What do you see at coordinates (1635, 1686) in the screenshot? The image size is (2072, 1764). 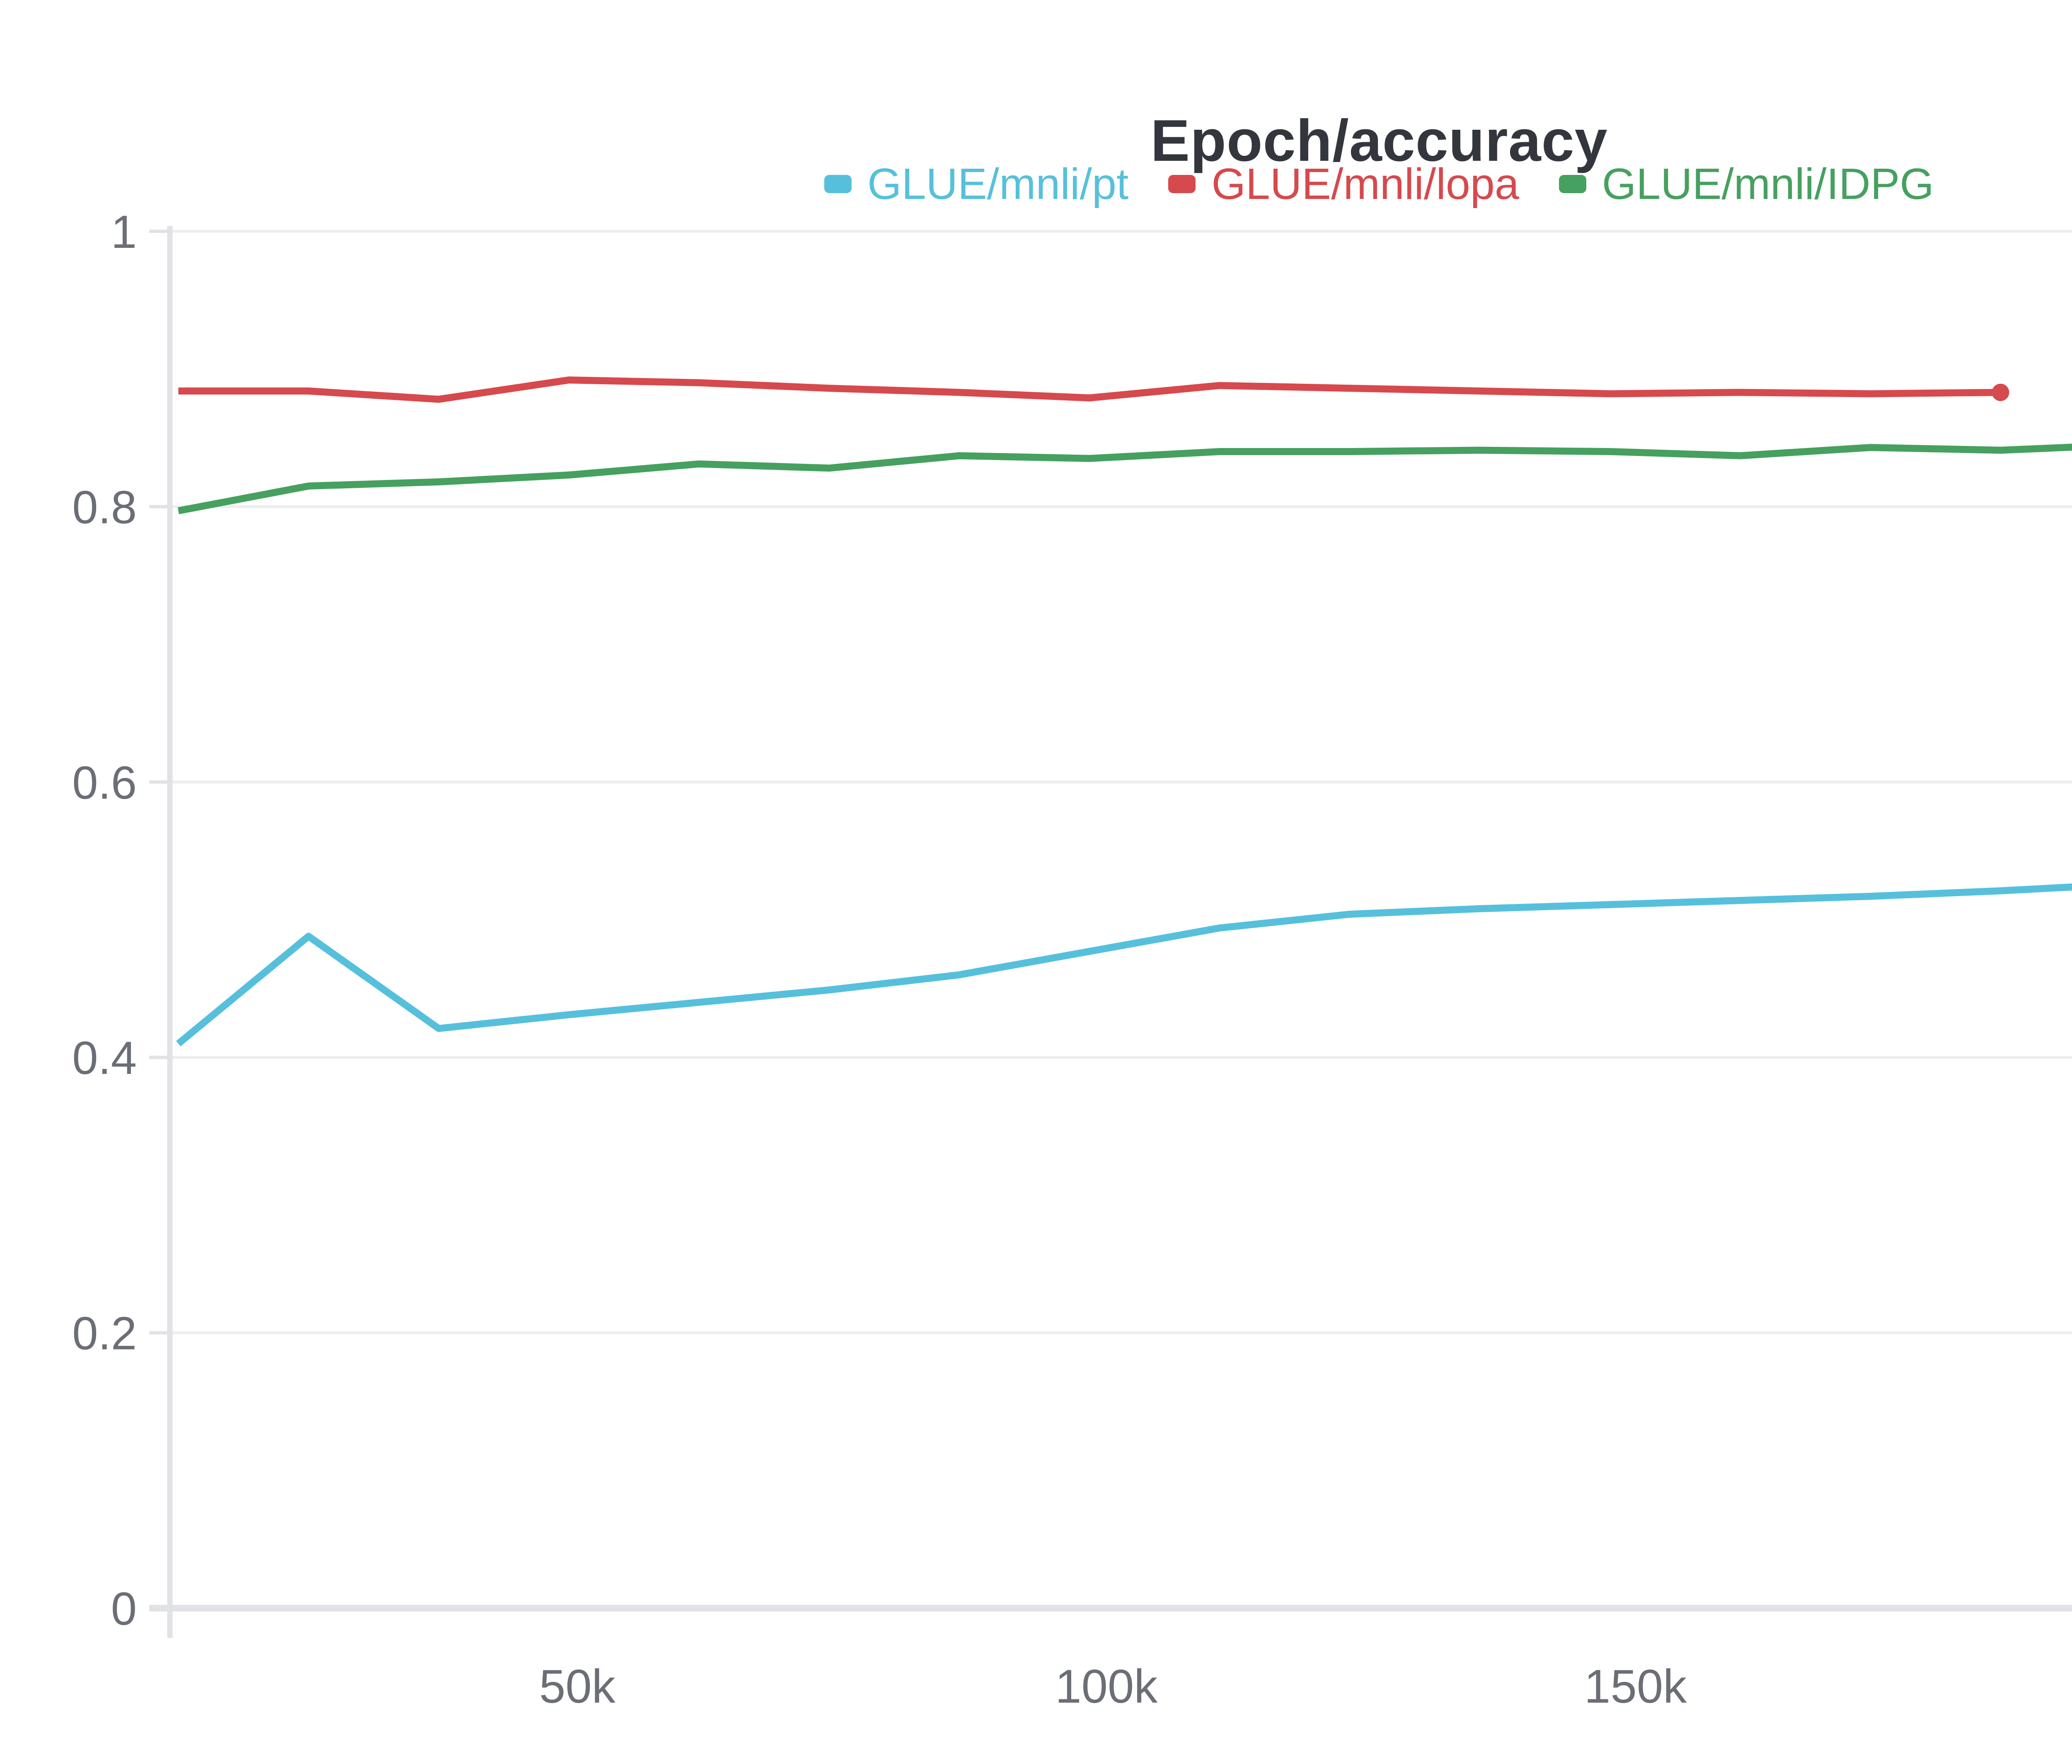 I see `x-tick-label-150k: 150k` at bounding box center [1635, 1686].